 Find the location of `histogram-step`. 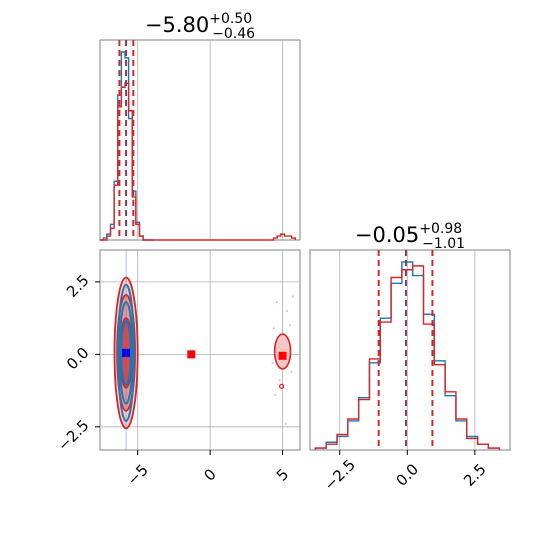

histogram-step is located at coordinates (197, 161).